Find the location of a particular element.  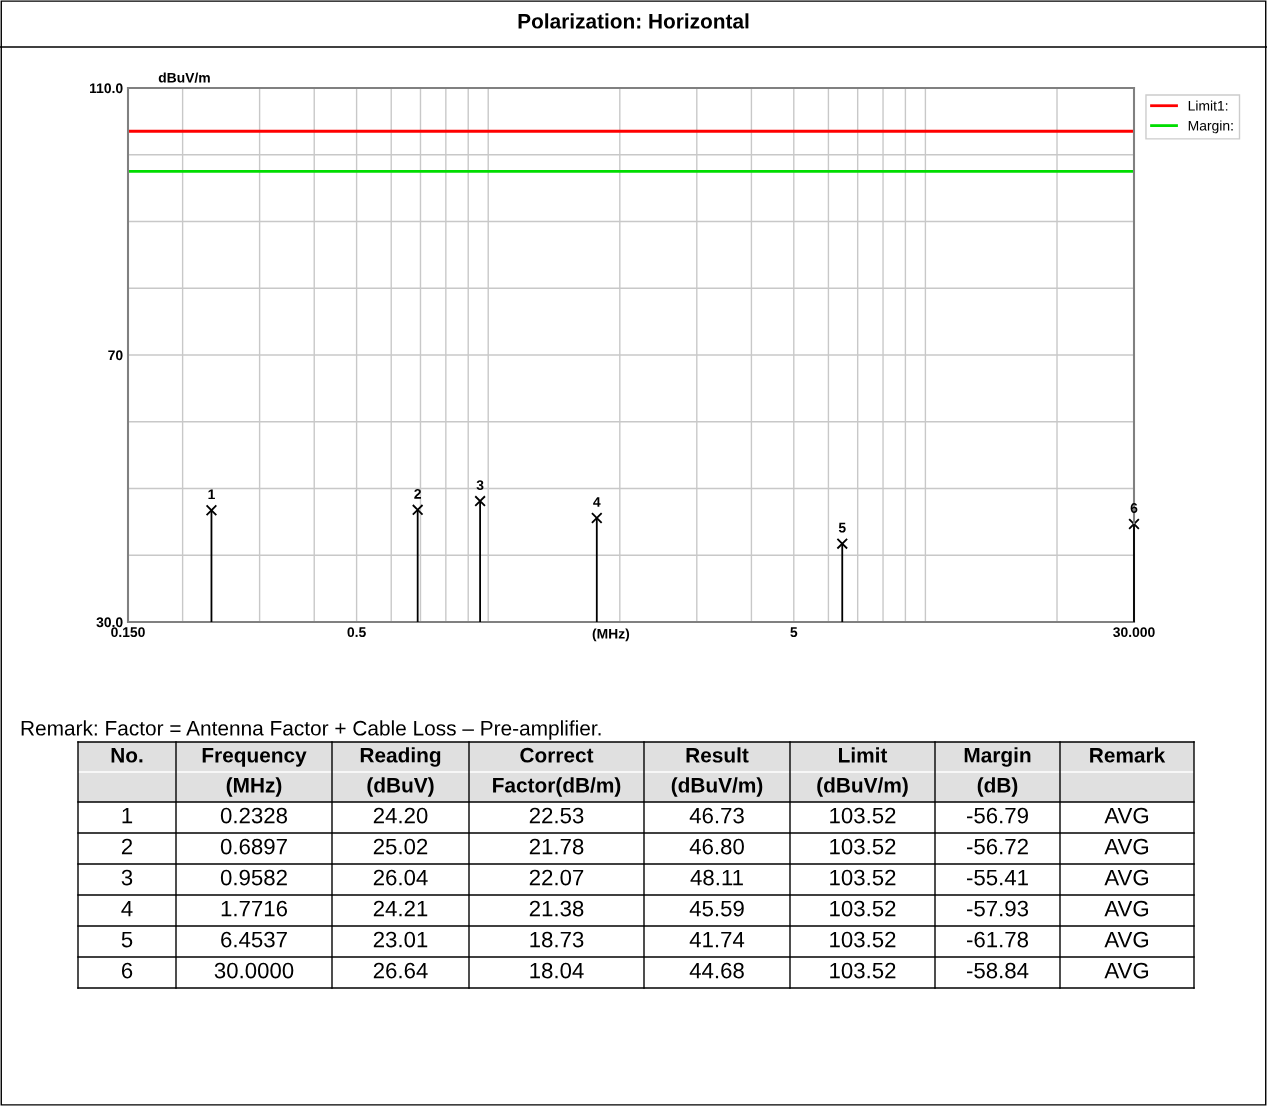

text: -58.84 is located at coordinates (997, 970).